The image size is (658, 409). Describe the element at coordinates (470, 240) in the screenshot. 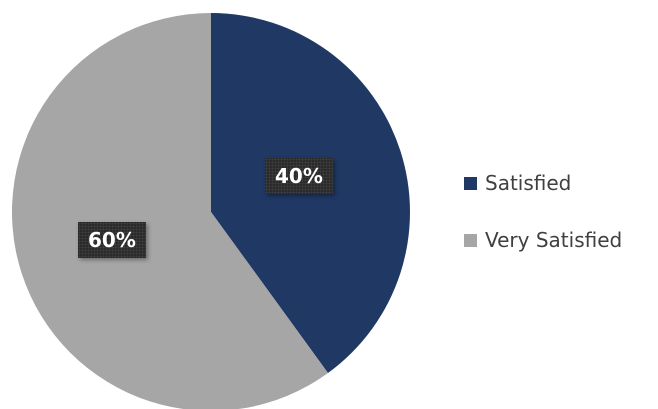

I see `legend-swatch-very-satisfied` at that location.